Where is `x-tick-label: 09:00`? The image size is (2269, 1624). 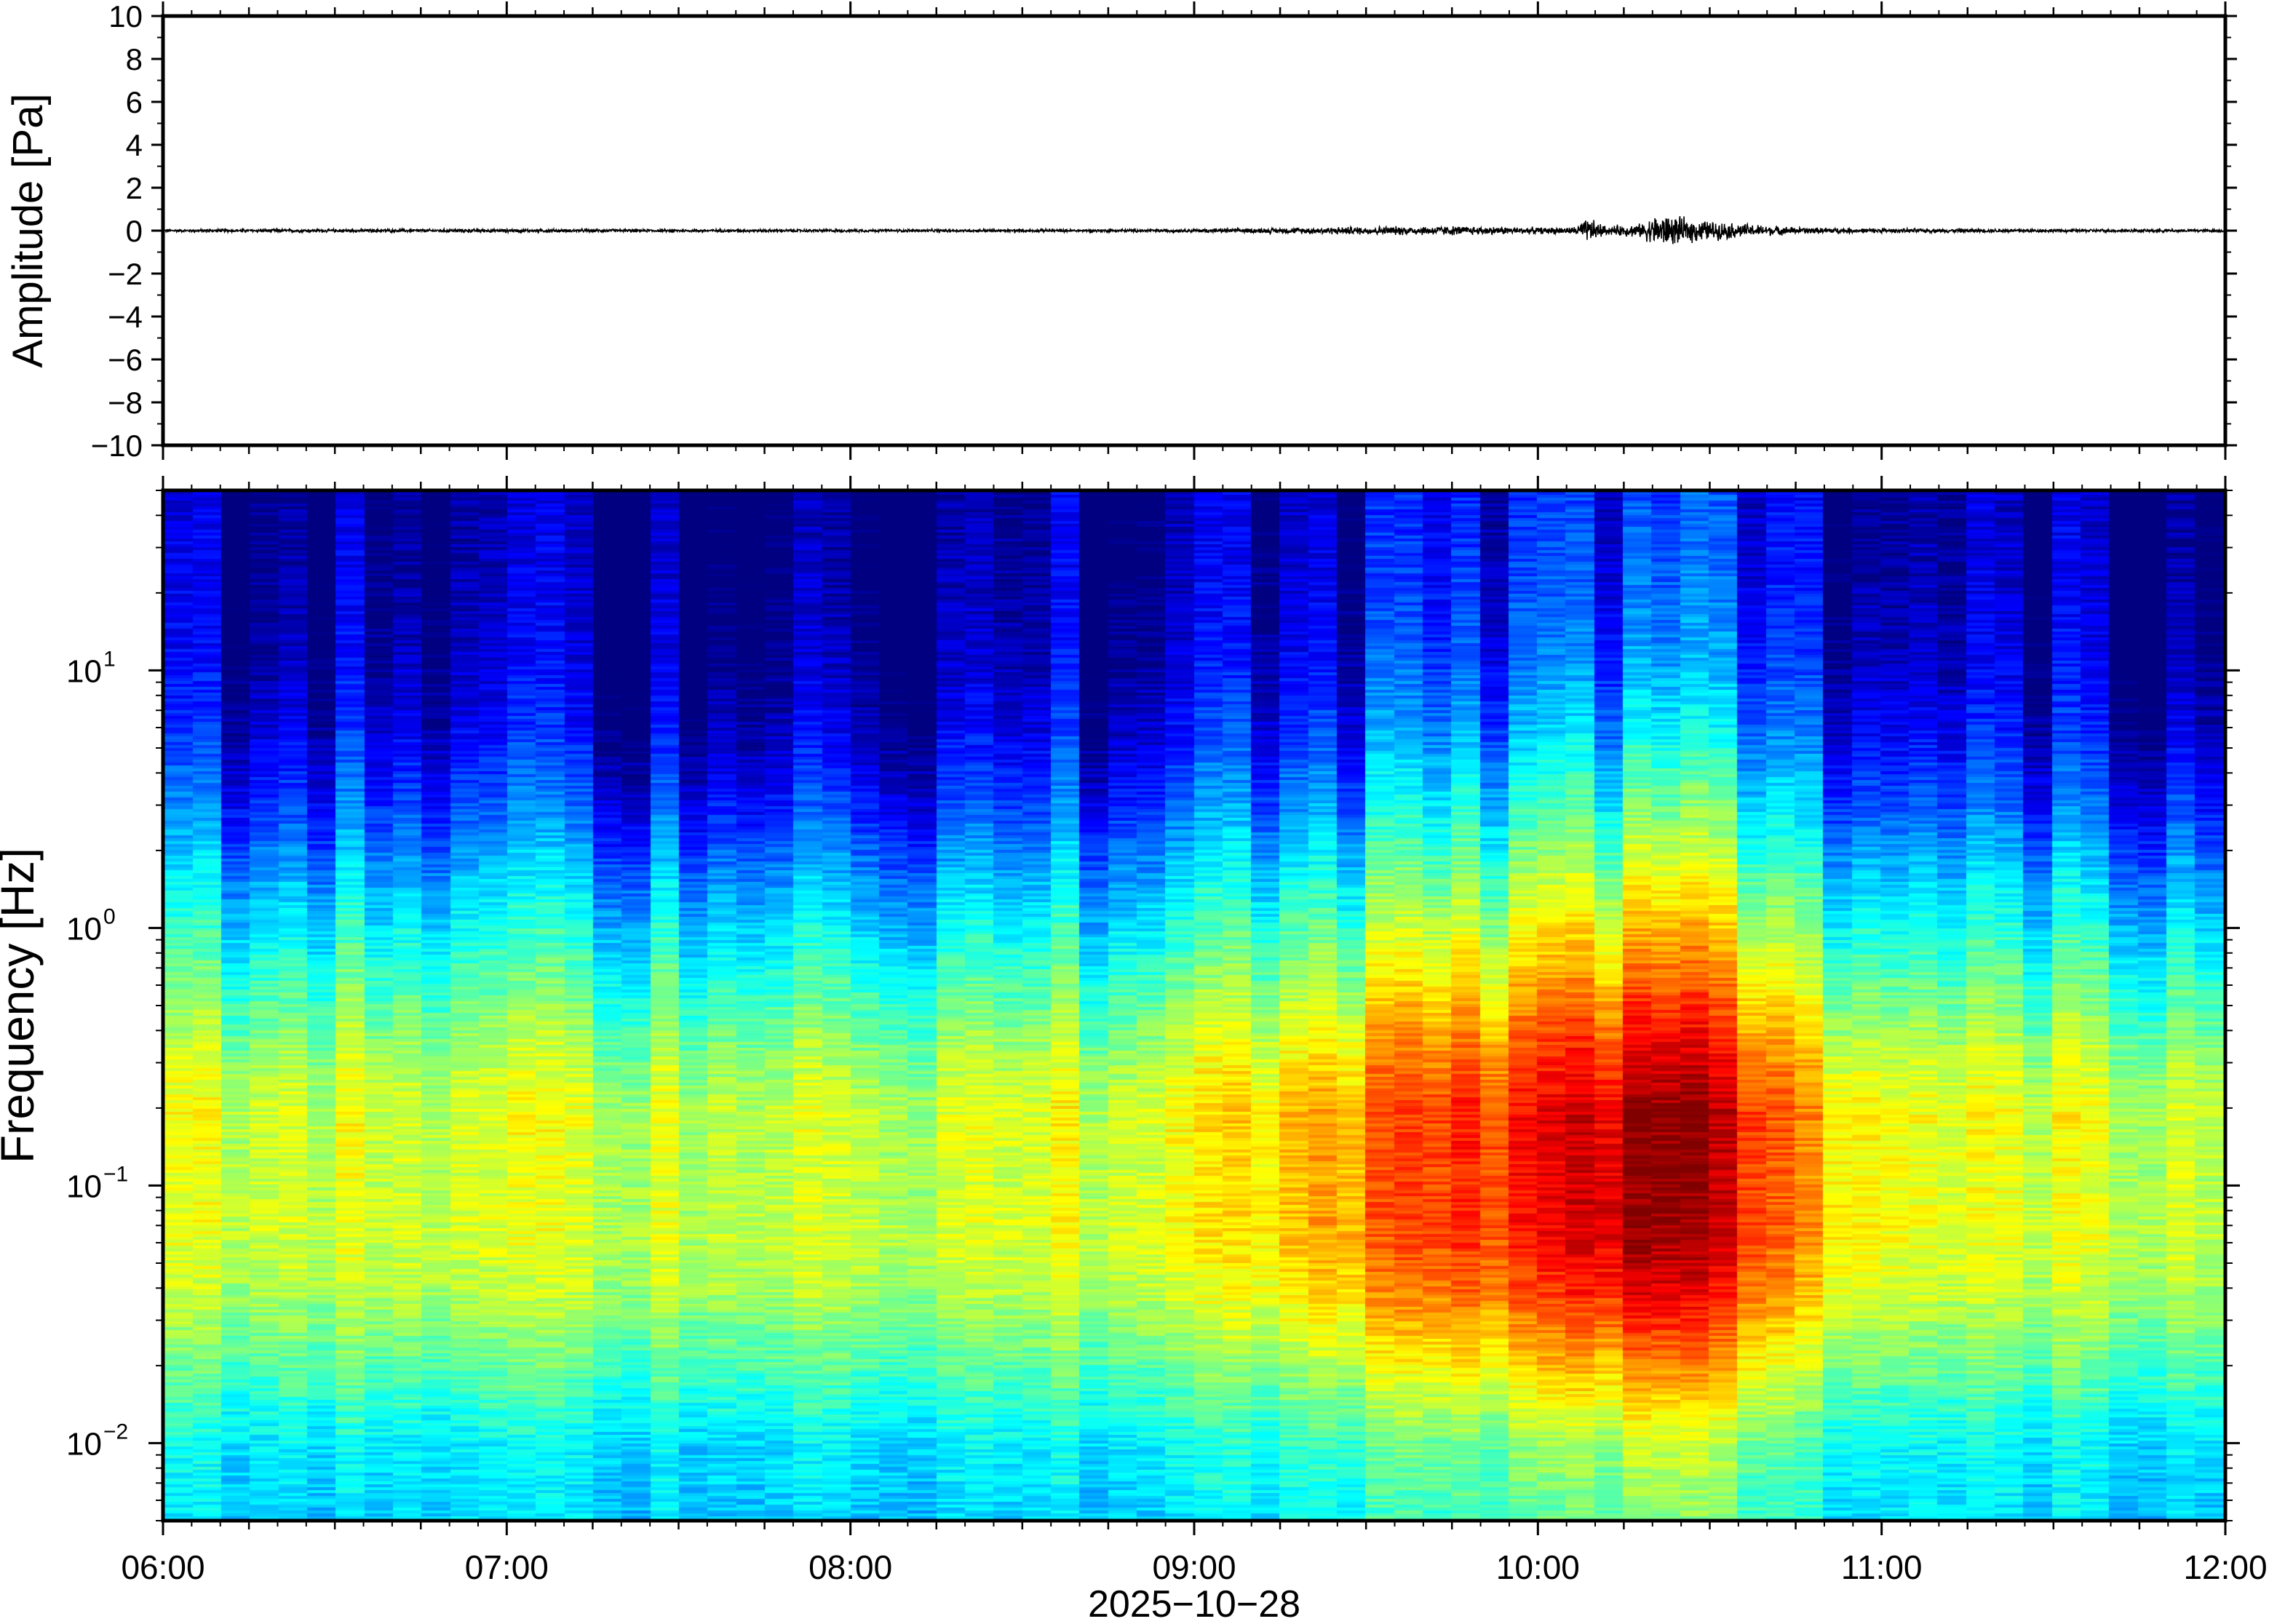
x-tick-label: 09:00 is located at coordinates (1194, 1567).